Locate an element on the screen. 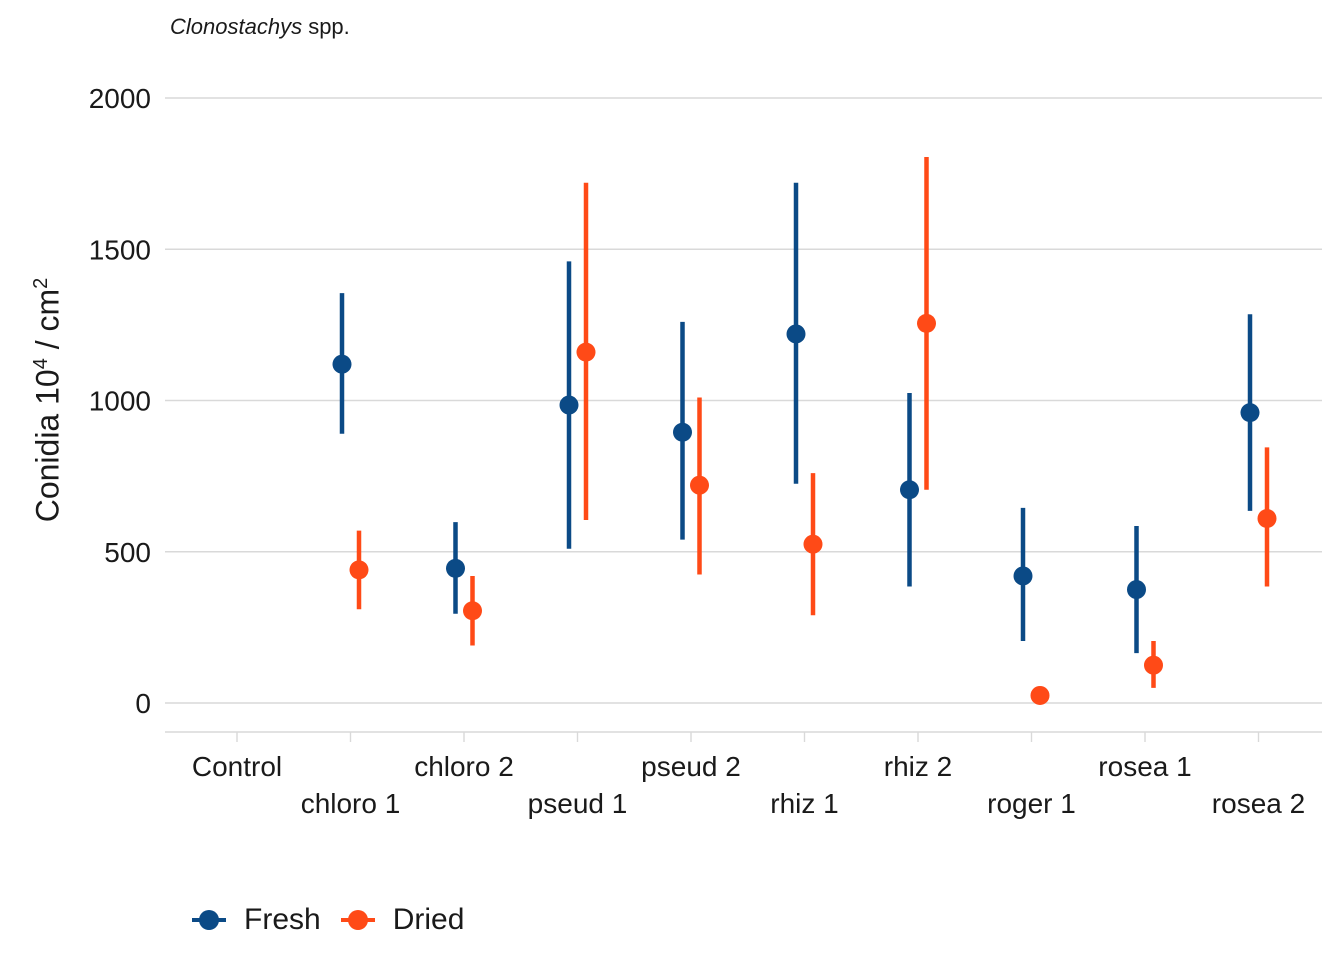 This screenshot has height=960, width=1344. chart-title: Clonostachys spp. is located at coordinates (260, 27).